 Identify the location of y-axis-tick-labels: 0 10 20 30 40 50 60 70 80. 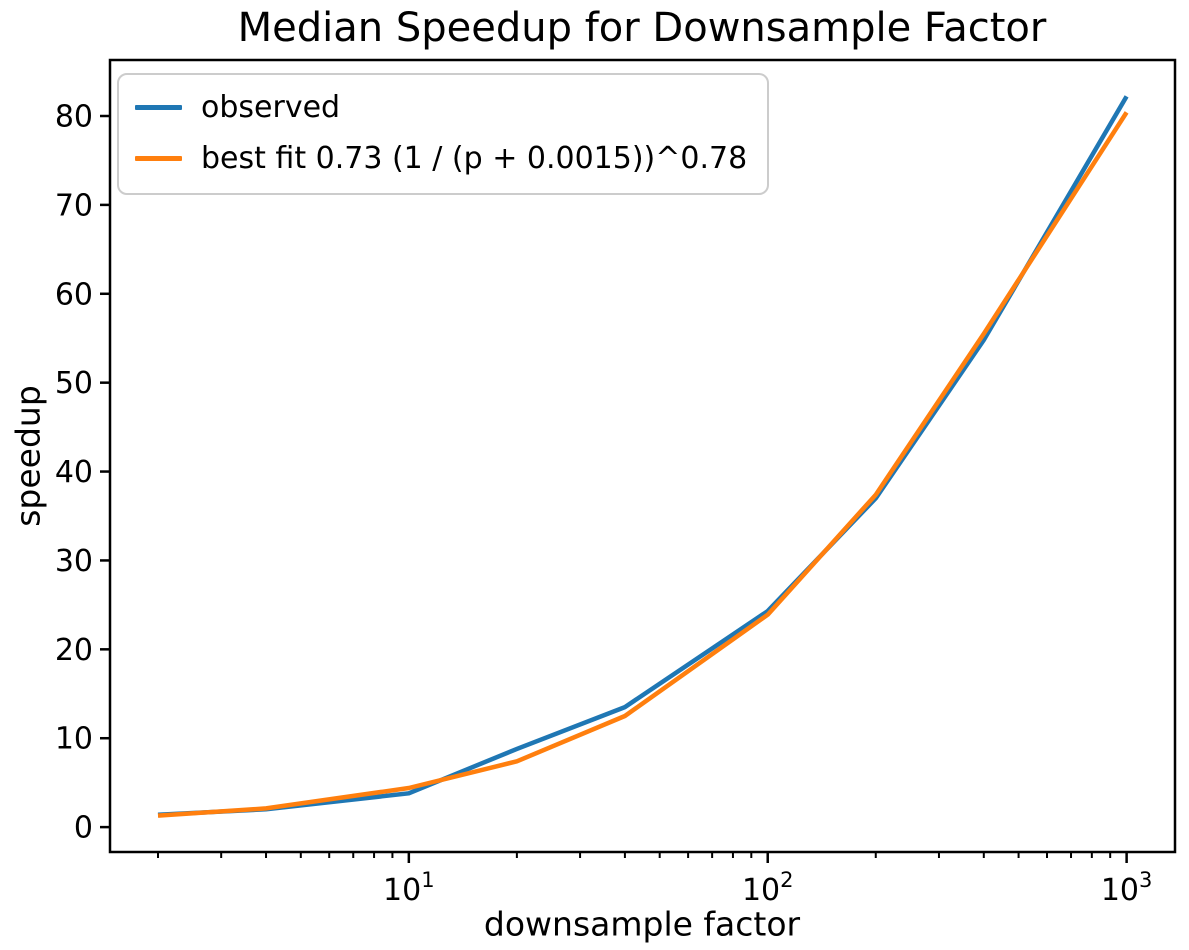
(74, 473).